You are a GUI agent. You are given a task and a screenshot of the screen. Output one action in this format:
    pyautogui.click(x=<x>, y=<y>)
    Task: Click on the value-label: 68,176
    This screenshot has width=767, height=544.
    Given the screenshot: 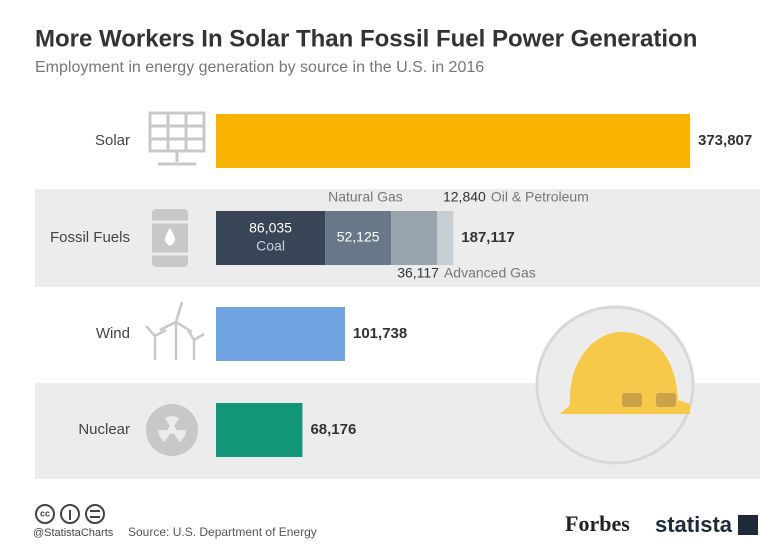 What is the action you would take?
    pyautogui.click(x=333, y=429)
    